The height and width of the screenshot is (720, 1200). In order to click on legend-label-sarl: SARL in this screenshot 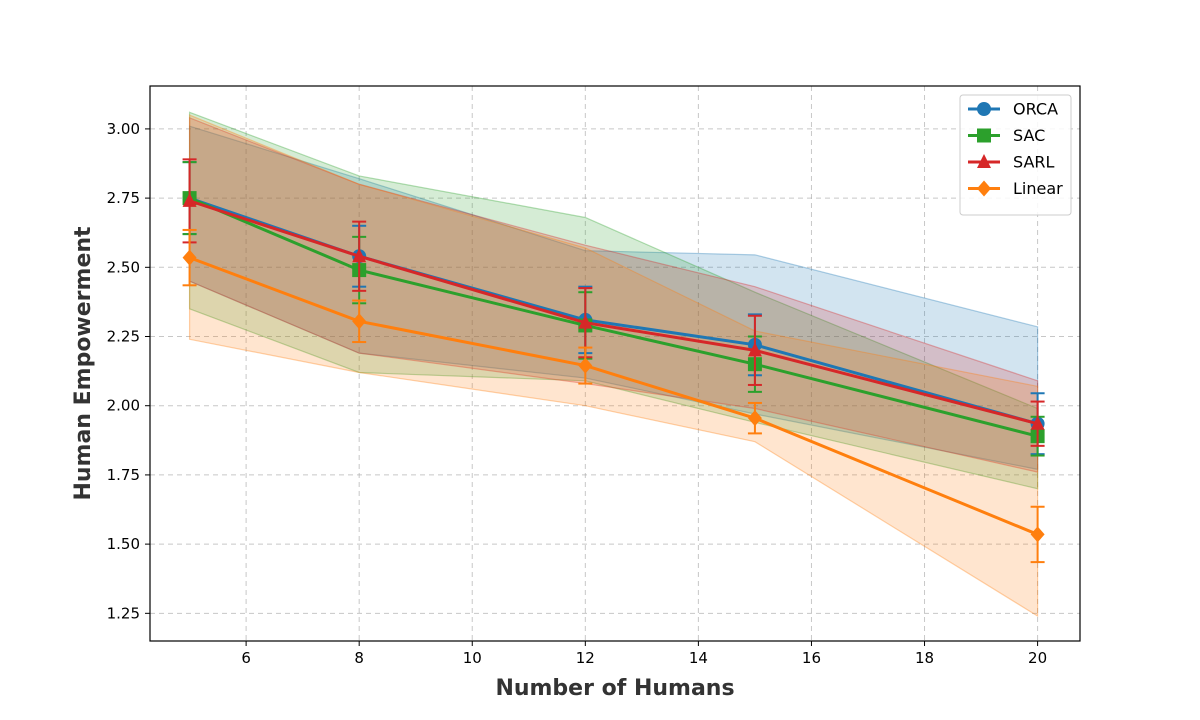, I will do `click(1034, 162)`.